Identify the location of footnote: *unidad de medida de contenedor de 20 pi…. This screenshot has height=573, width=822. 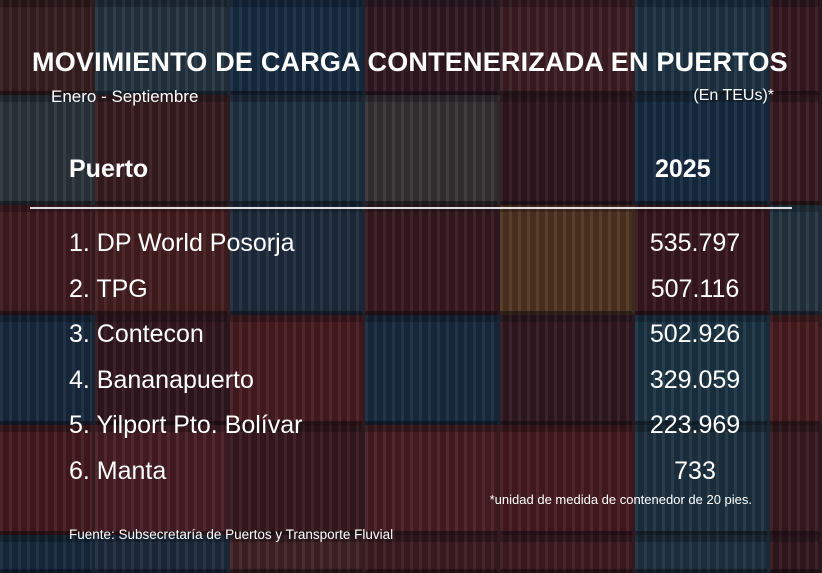
(620, 499).